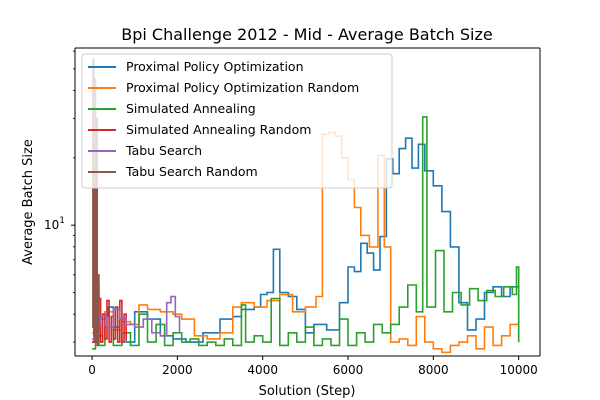  What do you see at coordinates (92, 370) in the screenshot?
I see `x-tick-label: 0` at bounding box center [92, 370].